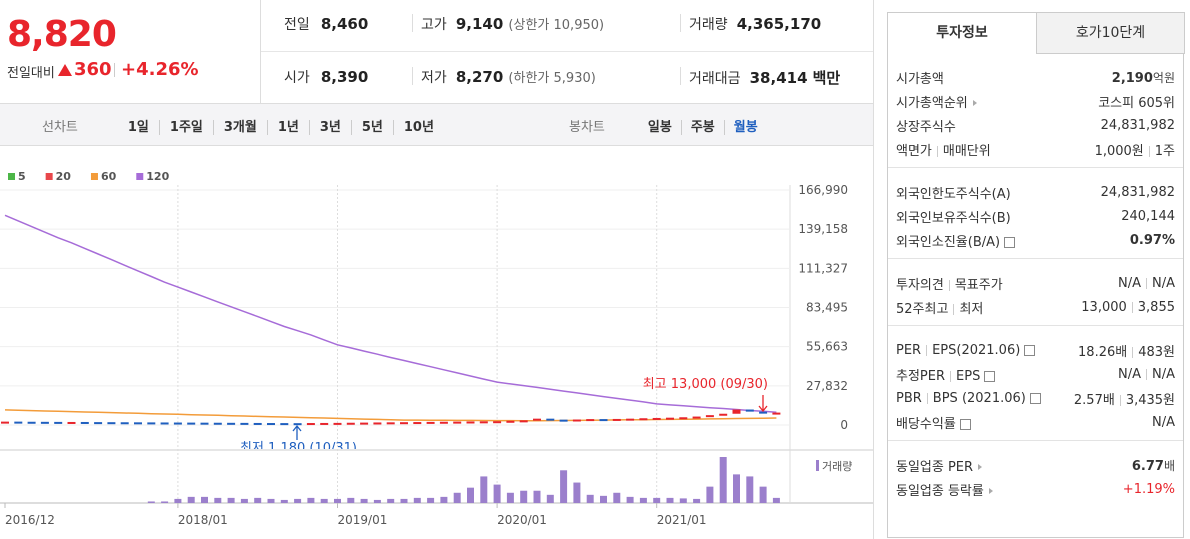 The height and width of the screenshot is (539, 1190). What do you see at coordinates (1126, 350) in the screenshot?
I see `info-value: 18.26배 483원` at bounding box center [1126, 350].